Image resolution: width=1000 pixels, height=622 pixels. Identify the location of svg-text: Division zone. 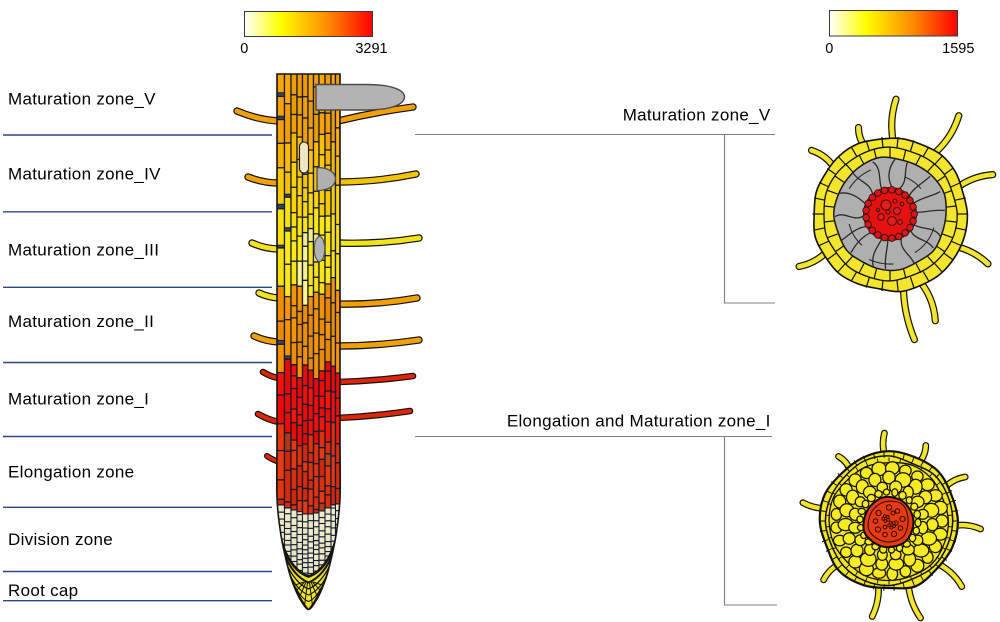
(60, 539).